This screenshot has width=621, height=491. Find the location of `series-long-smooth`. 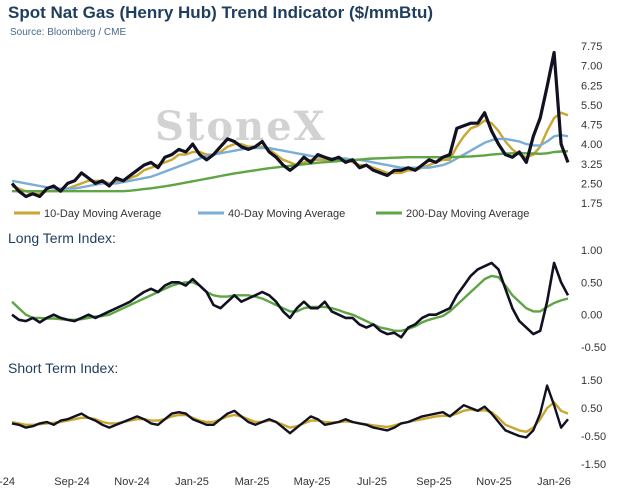

series-long-smooth is located at coordinates (290, 303).